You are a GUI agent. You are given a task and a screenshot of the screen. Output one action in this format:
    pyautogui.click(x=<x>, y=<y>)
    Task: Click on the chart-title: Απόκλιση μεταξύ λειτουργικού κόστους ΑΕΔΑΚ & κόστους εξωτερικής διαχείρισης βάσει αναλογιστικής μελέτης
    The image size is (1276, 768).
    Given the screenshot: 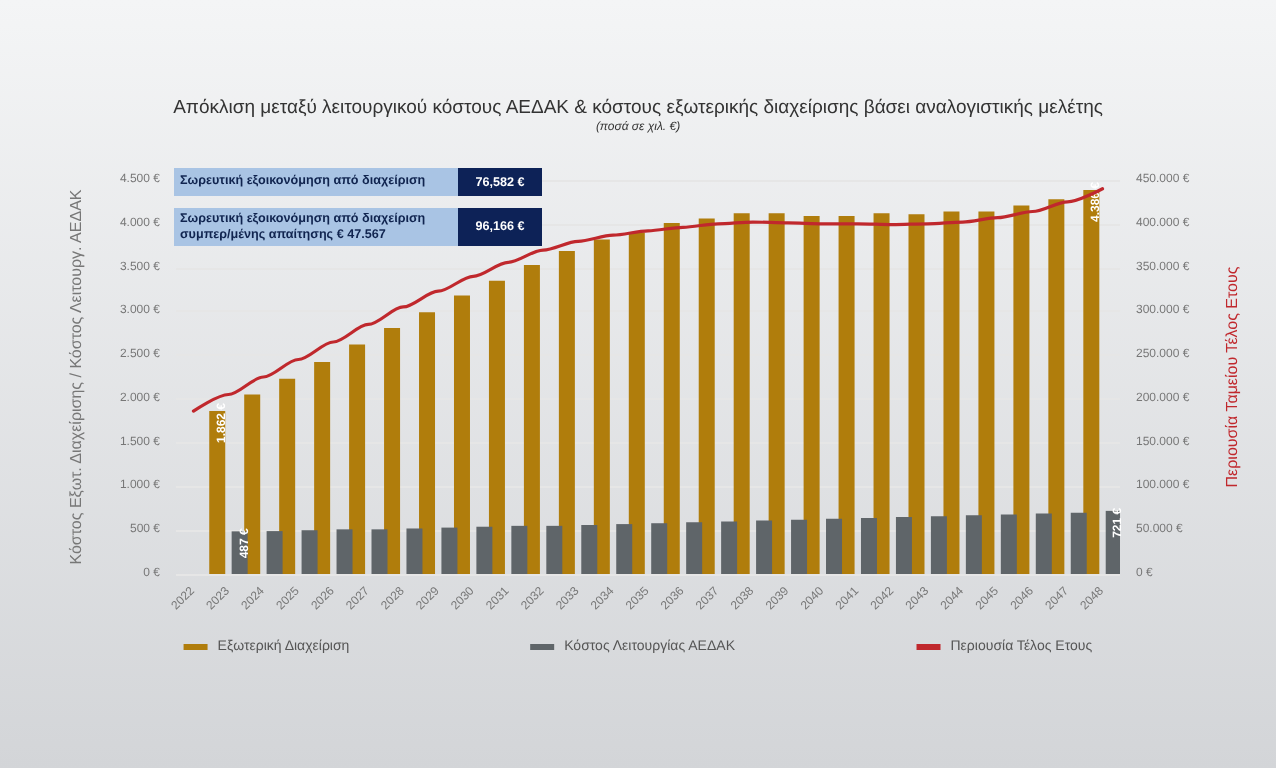 What is the action you would take?
    pyautogui.click(x=638, y=108)
    